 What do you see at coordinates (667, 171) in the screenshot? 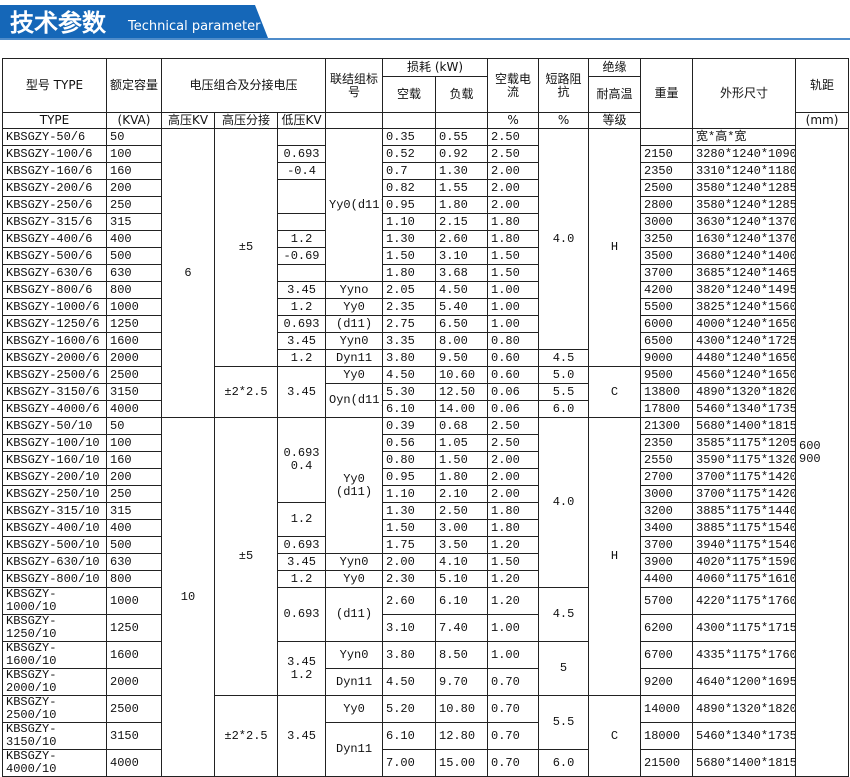
I see `data-cell: 2350` at bounding box center [667, 171].